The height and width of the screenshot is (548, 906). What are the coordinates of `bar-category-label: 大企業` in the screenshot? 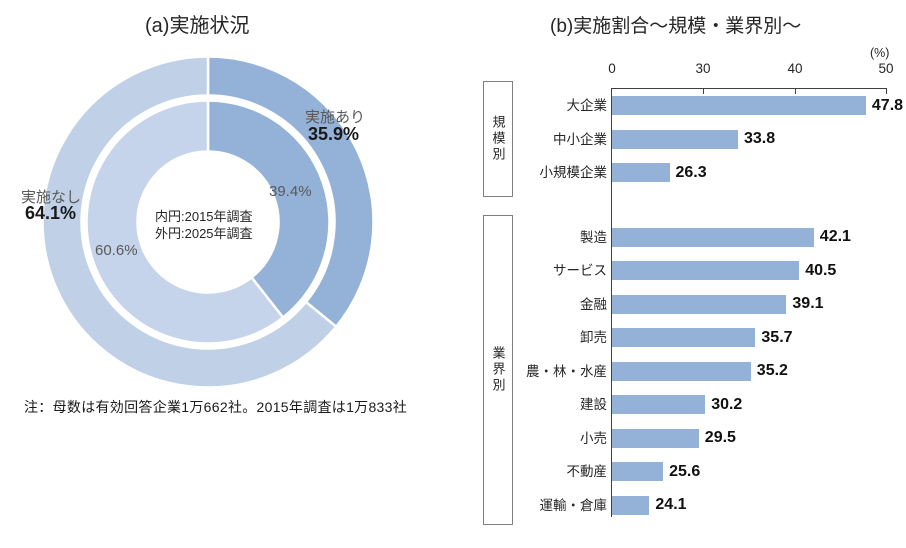 It's located at (587, 105).